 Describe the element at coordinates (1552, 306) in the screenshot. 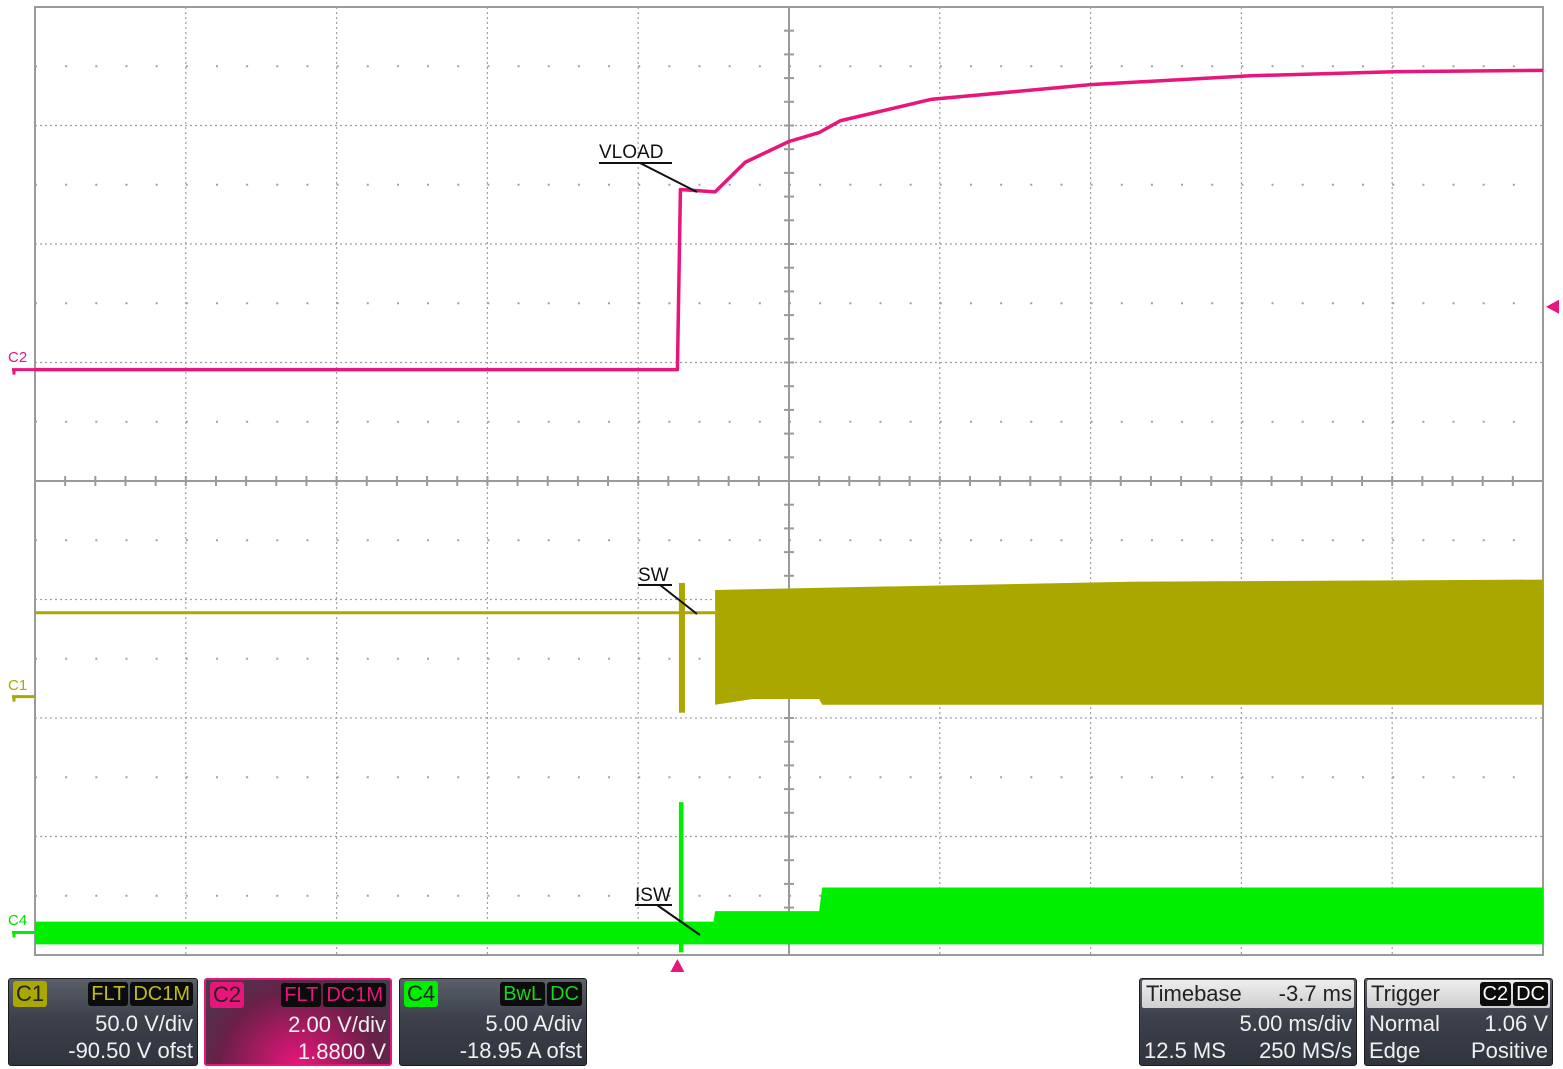

I see `trigger-level-marker` at that location.